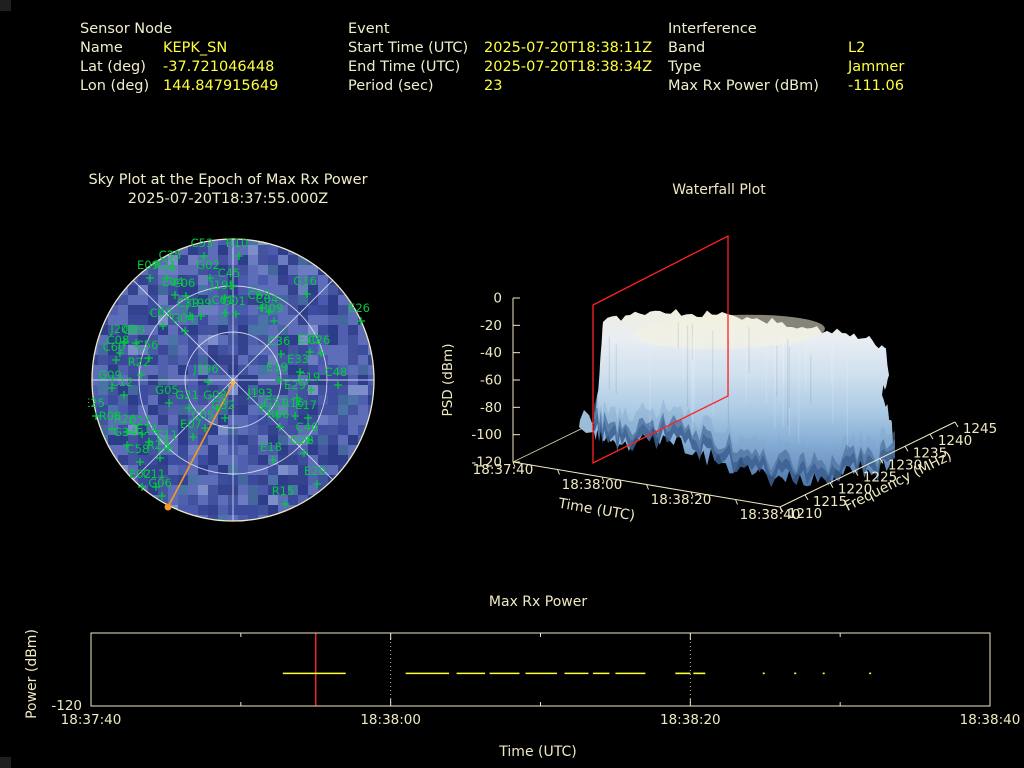 Image resolution: width=1024 pixels, height=768 pixels. Describe the element at coordinates (855, 490) in the screenshot. I see `tick-label: 1220` at that location.